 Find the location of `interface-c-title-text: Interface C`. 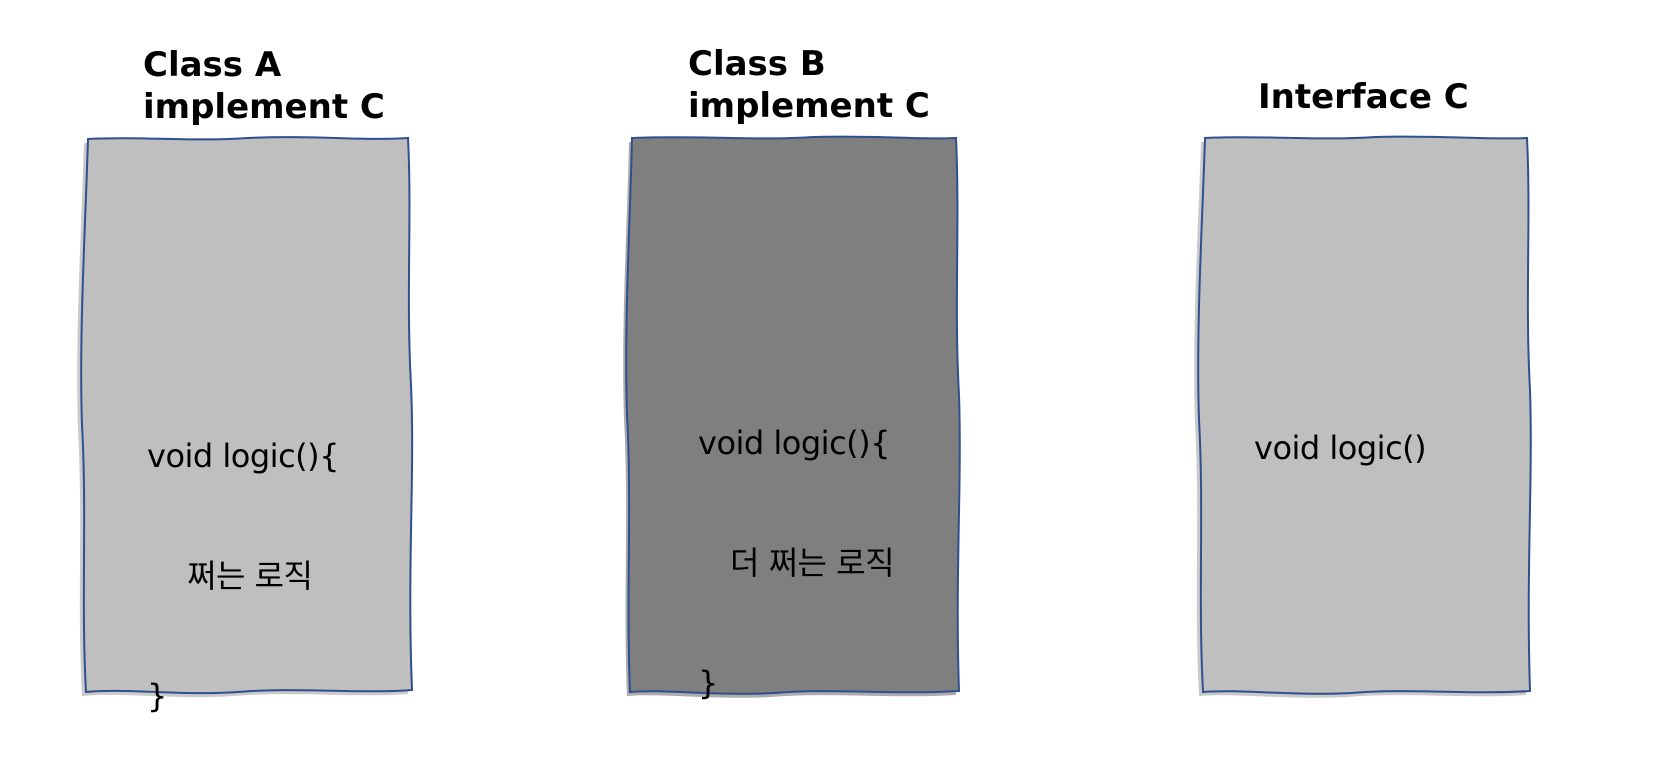

interface-c-title-text: Interface C is located at coordinates (1363, 97).